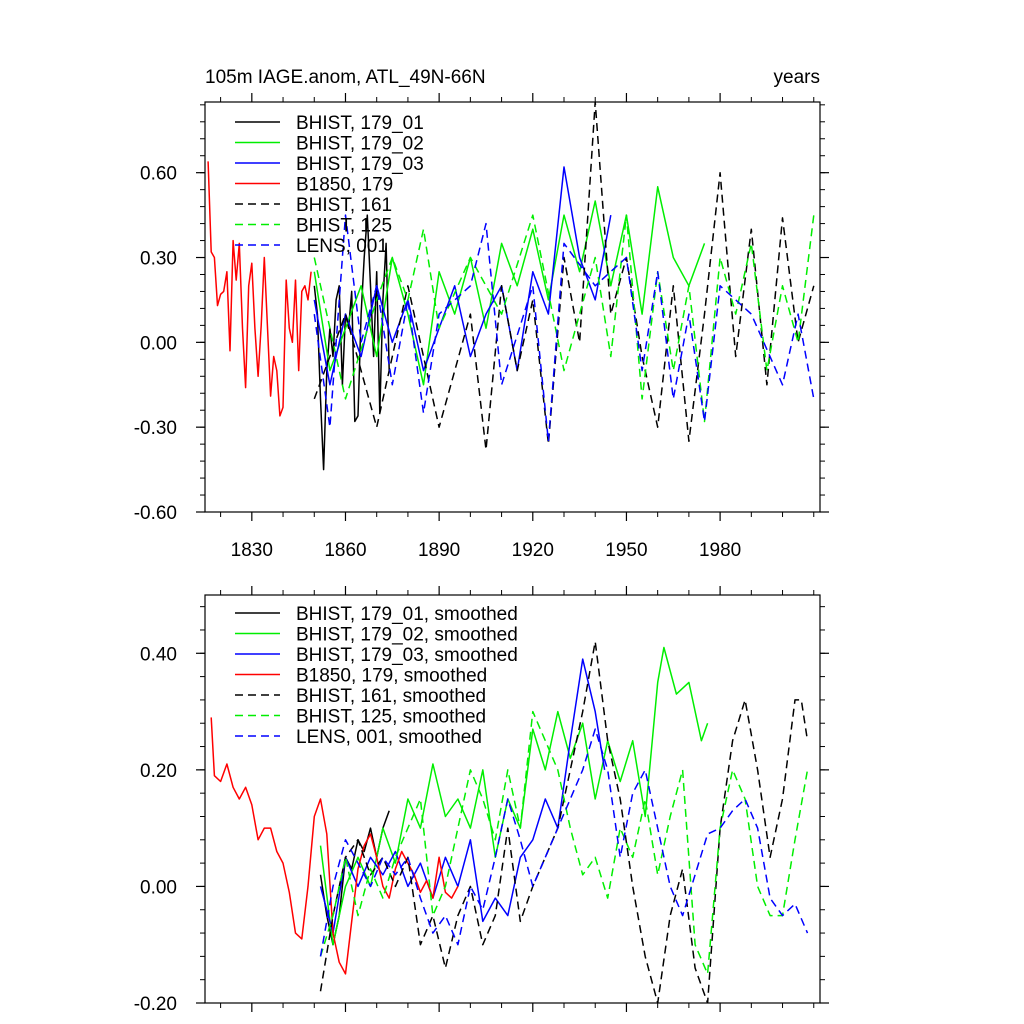 The width and height of the screenshot is (1024, 1024). I want to click on y-tick-label: 0.20, so click(158, 771).